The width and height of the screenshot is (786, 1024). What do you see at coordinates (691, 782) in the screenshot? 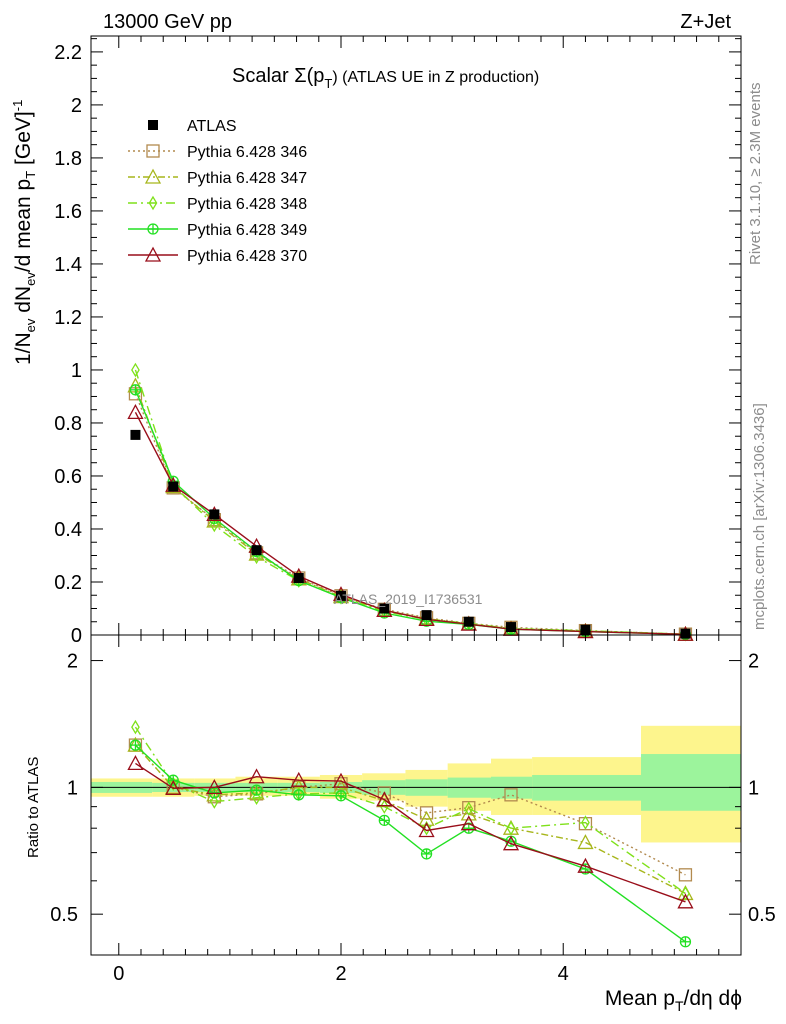
I see `band-green` at bounding box center [691, 782].